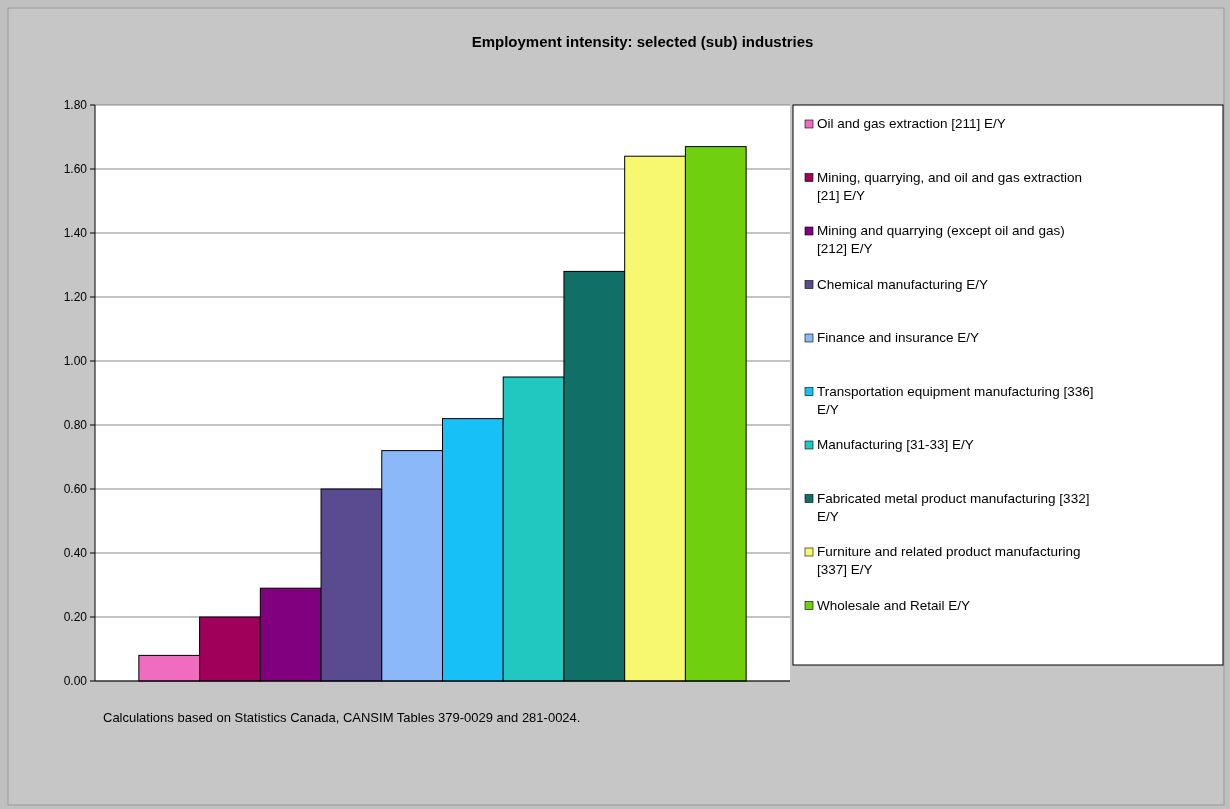 This screenshot has width=1230, height=809. I want to click on y-tick-label: 0.40, so click(75, 553).